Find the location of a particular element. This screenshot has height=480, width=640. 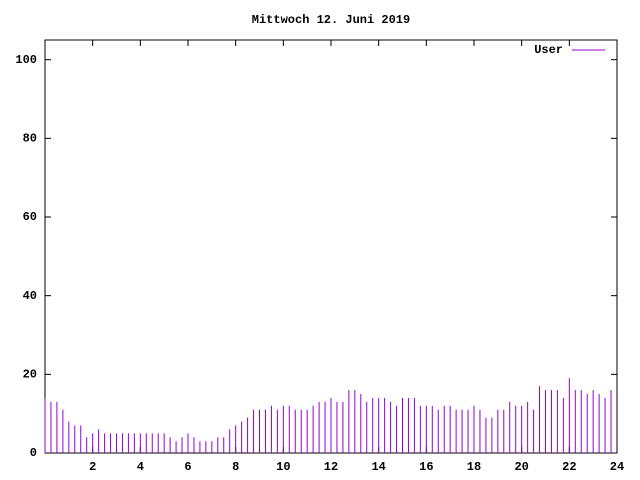

y-tick-label: 20 is located at coordinates (30, 375).